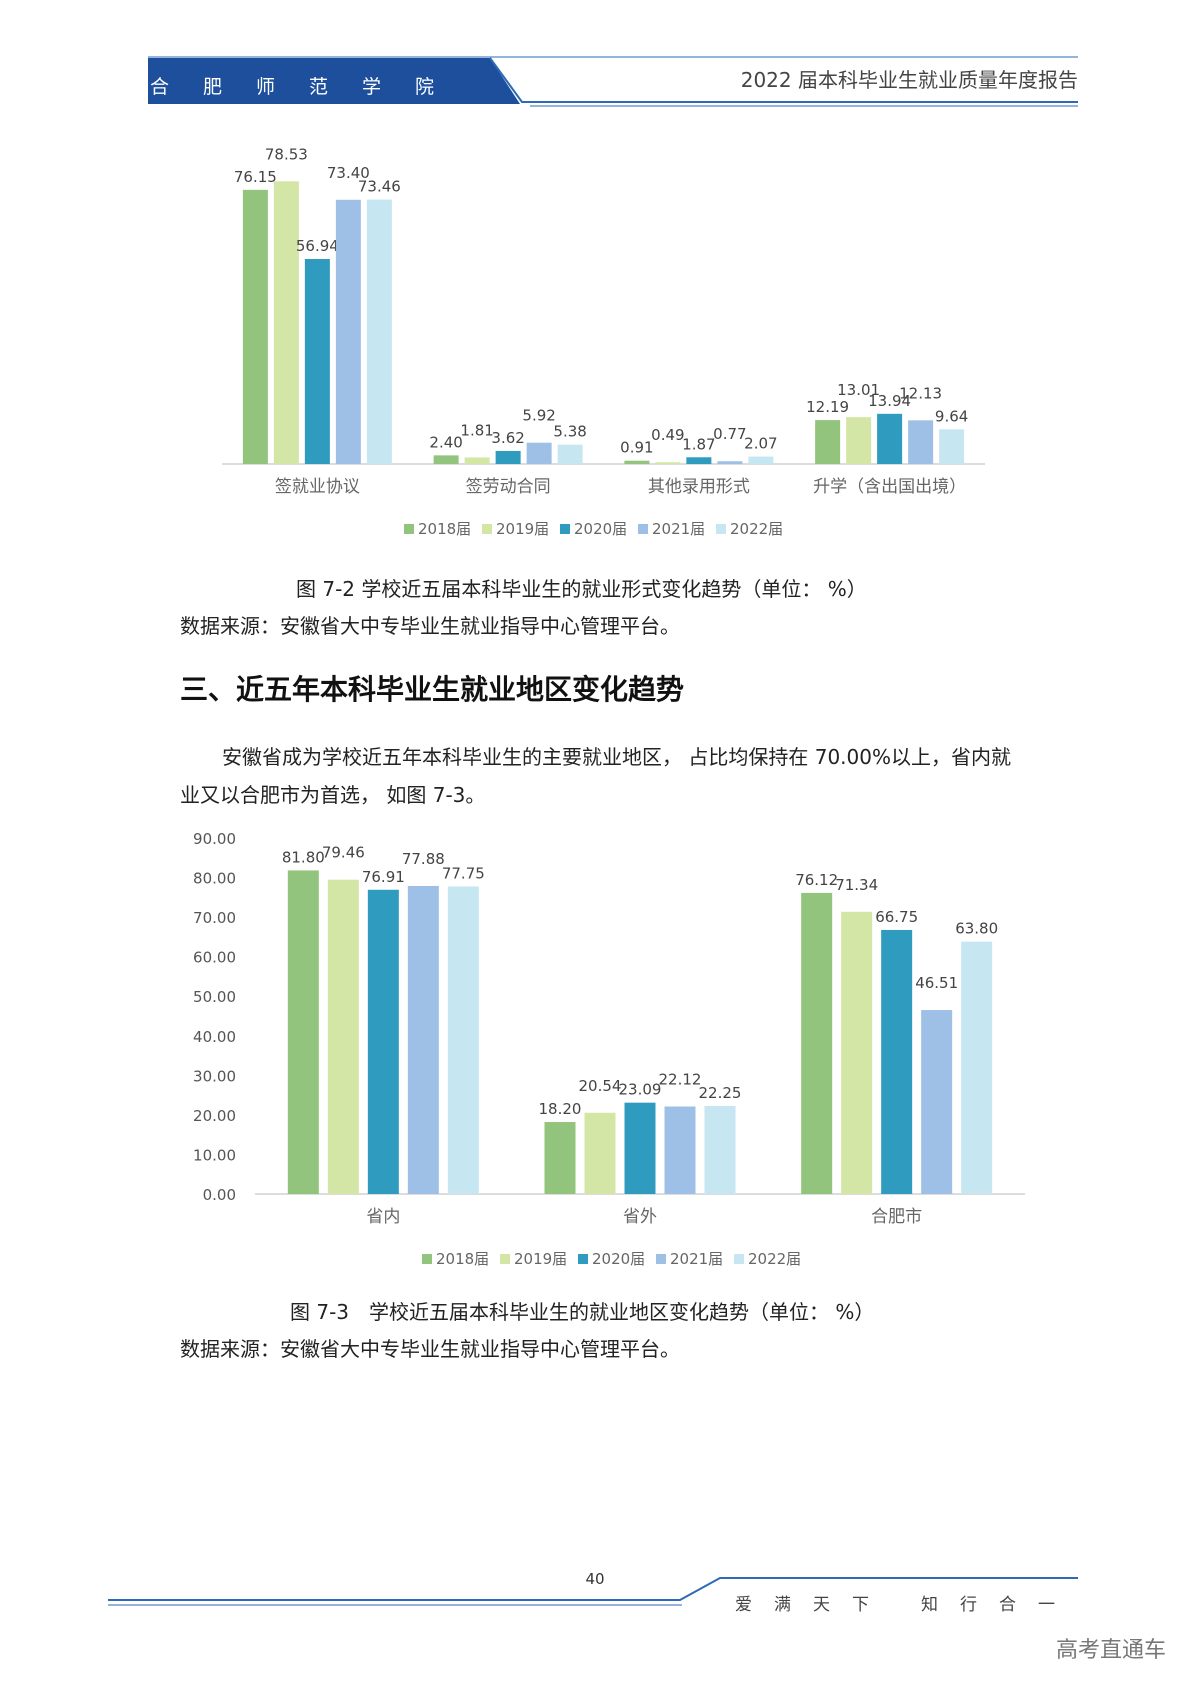  I want to click on x-category-label: 升学（含出国出境）, so click(889, 487).